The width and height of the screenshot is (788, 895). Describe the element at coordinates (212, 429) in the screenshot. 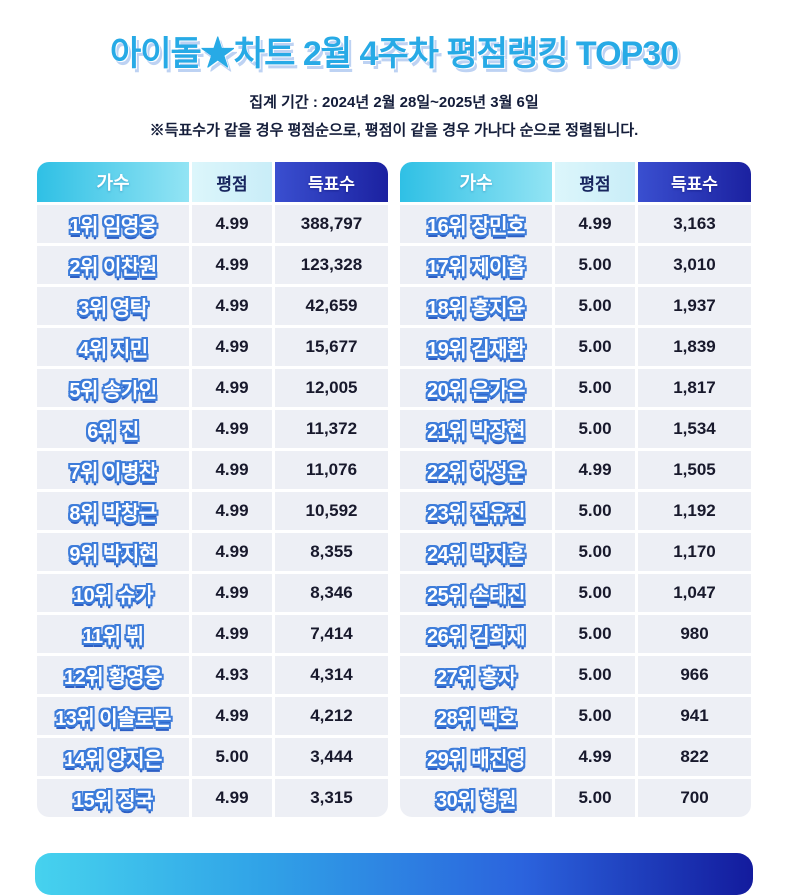

I see `table-row: 6위 진 4.99 11,372` at that location.